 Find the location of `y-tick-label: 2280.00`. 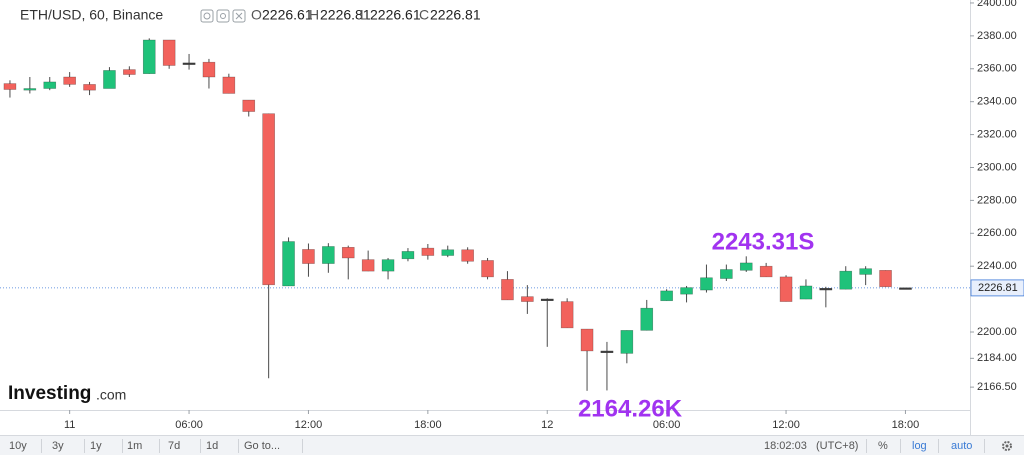

y-tick-label: 2280.00 is located at coordinates (997, 200).